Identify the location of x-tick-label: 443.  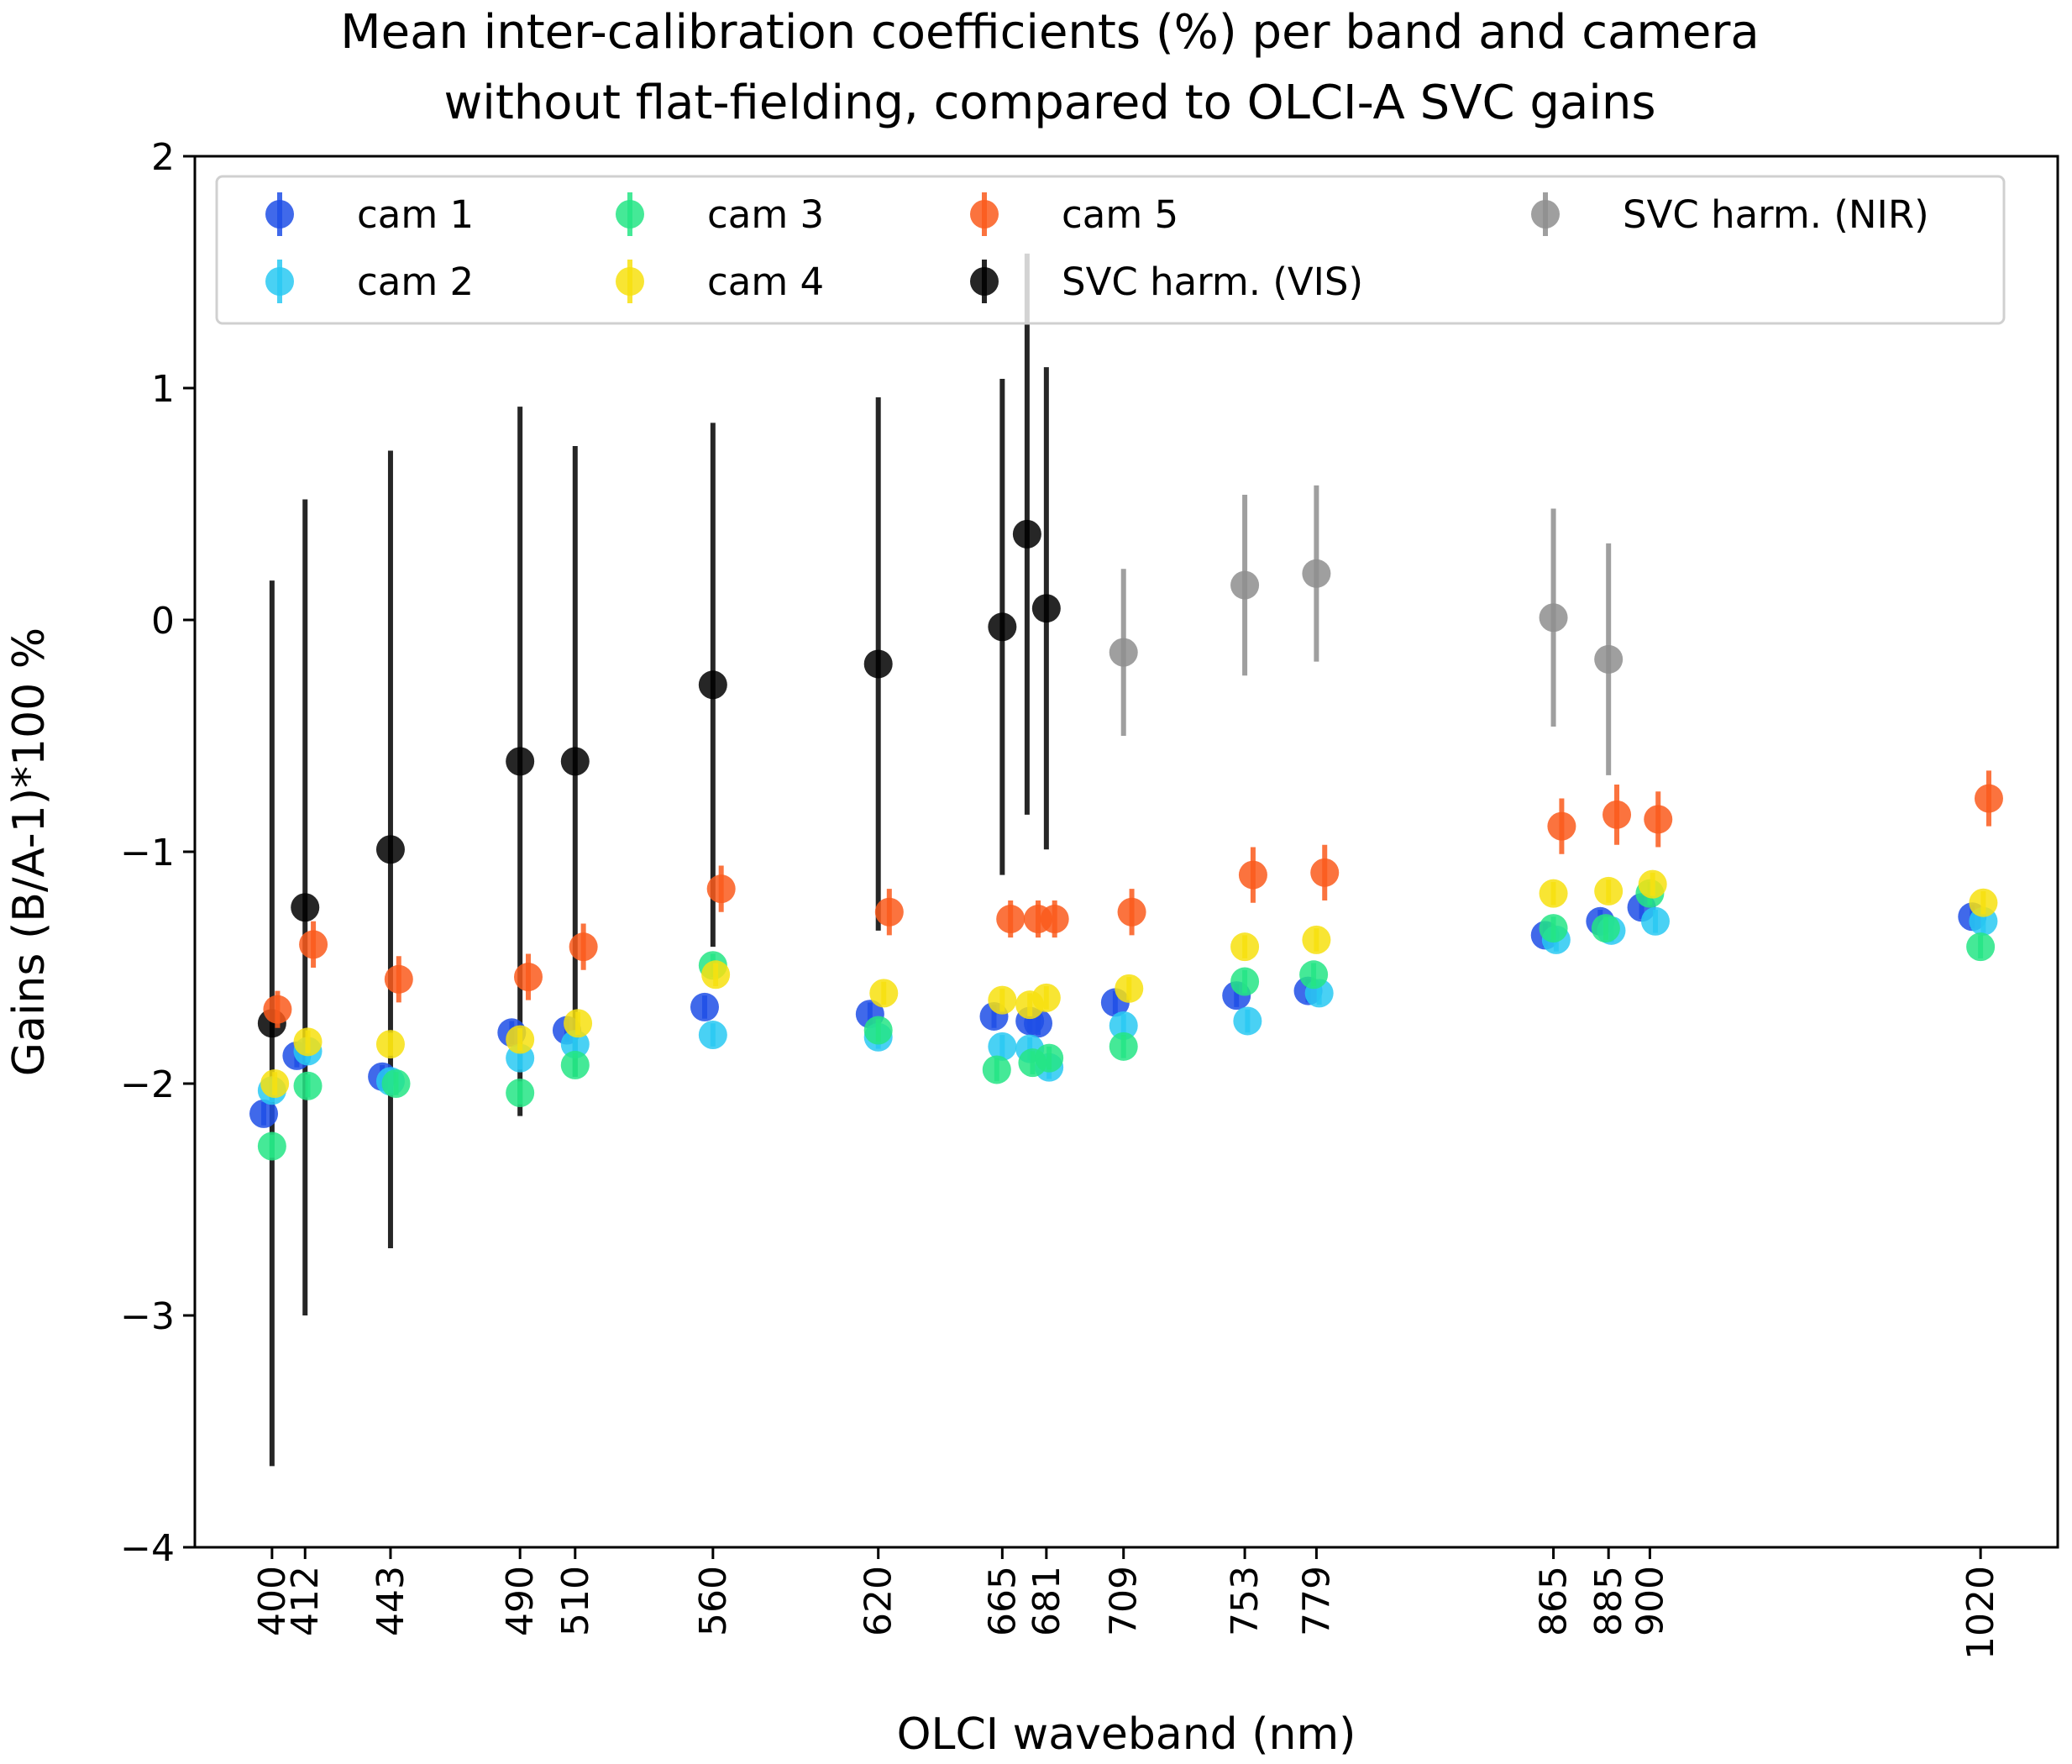
(391, 1601).